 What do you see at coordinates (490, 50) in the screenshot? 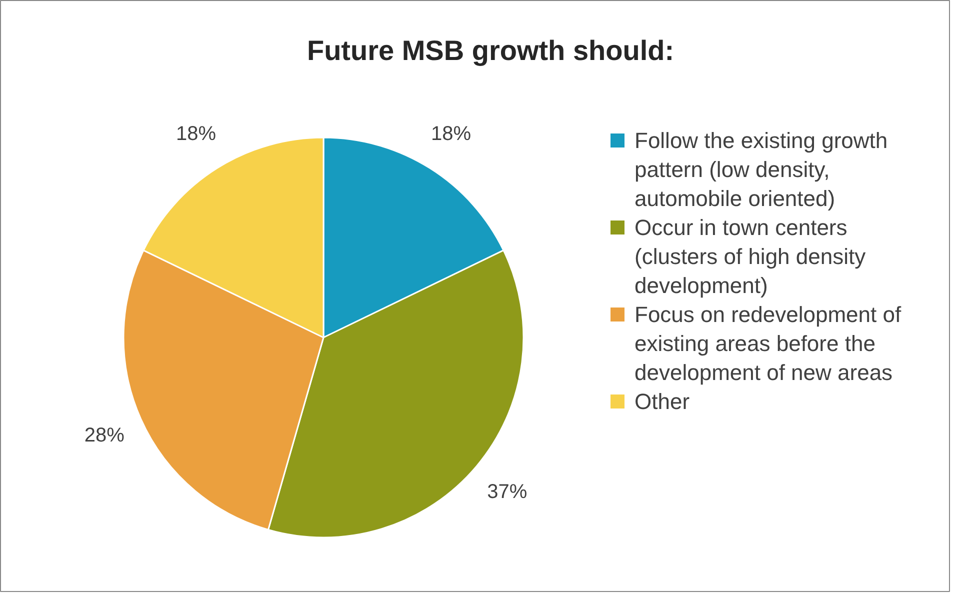
I see `chart-title: Future MSB growth should:` at bounding box center [490, 50].